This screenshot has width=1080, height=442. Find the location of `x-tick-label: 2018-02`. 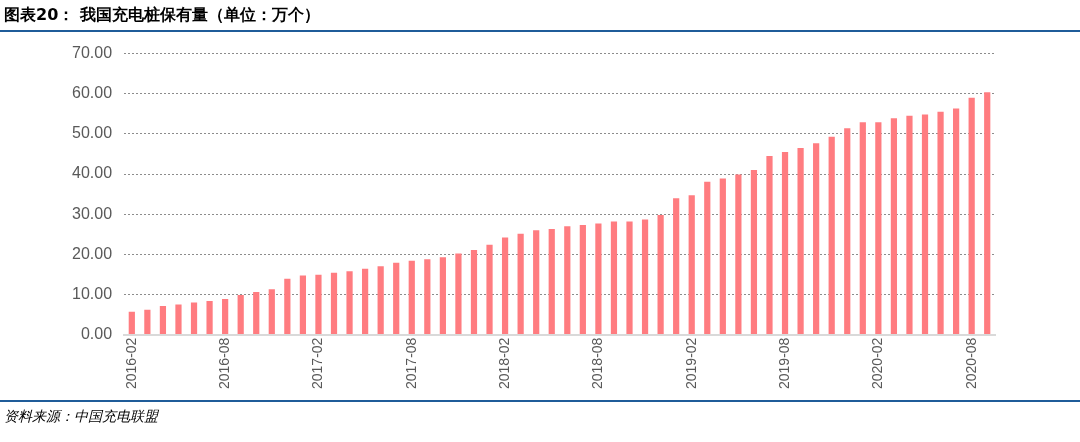

x-tick-label: 2018-02 is located at coordinates (503, 363).